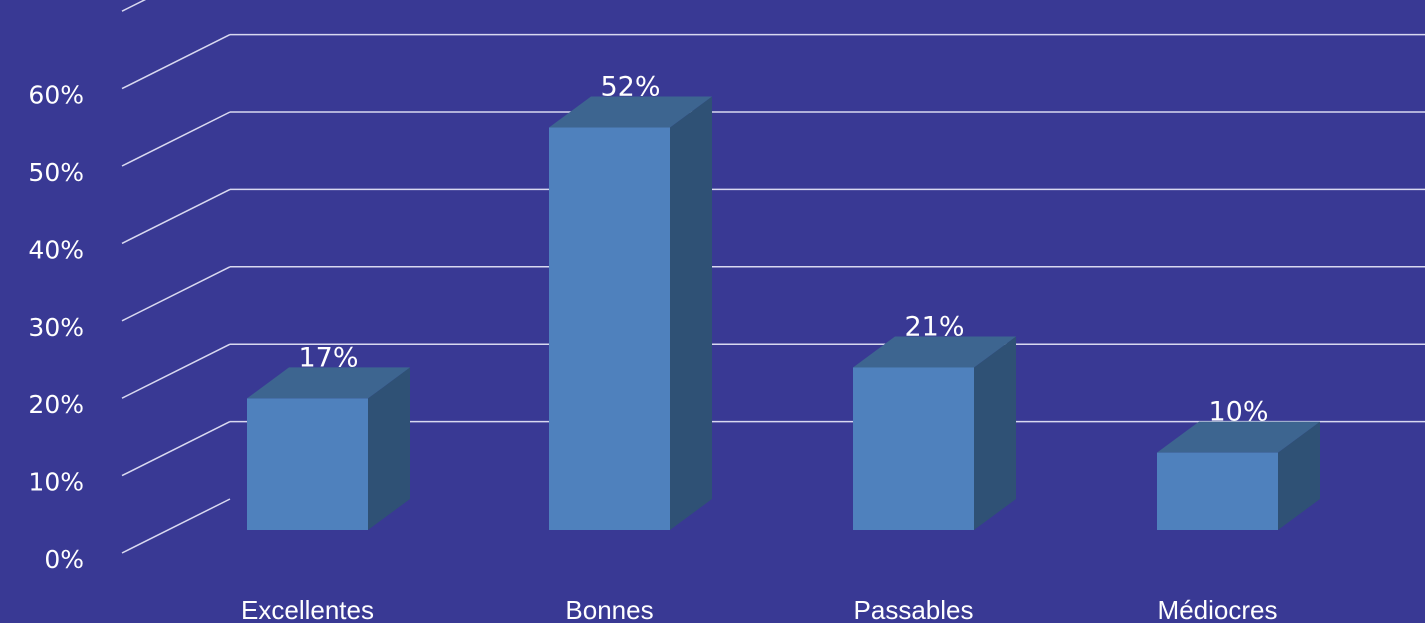  I want to click on data-label: 52%, so click(630, 87).